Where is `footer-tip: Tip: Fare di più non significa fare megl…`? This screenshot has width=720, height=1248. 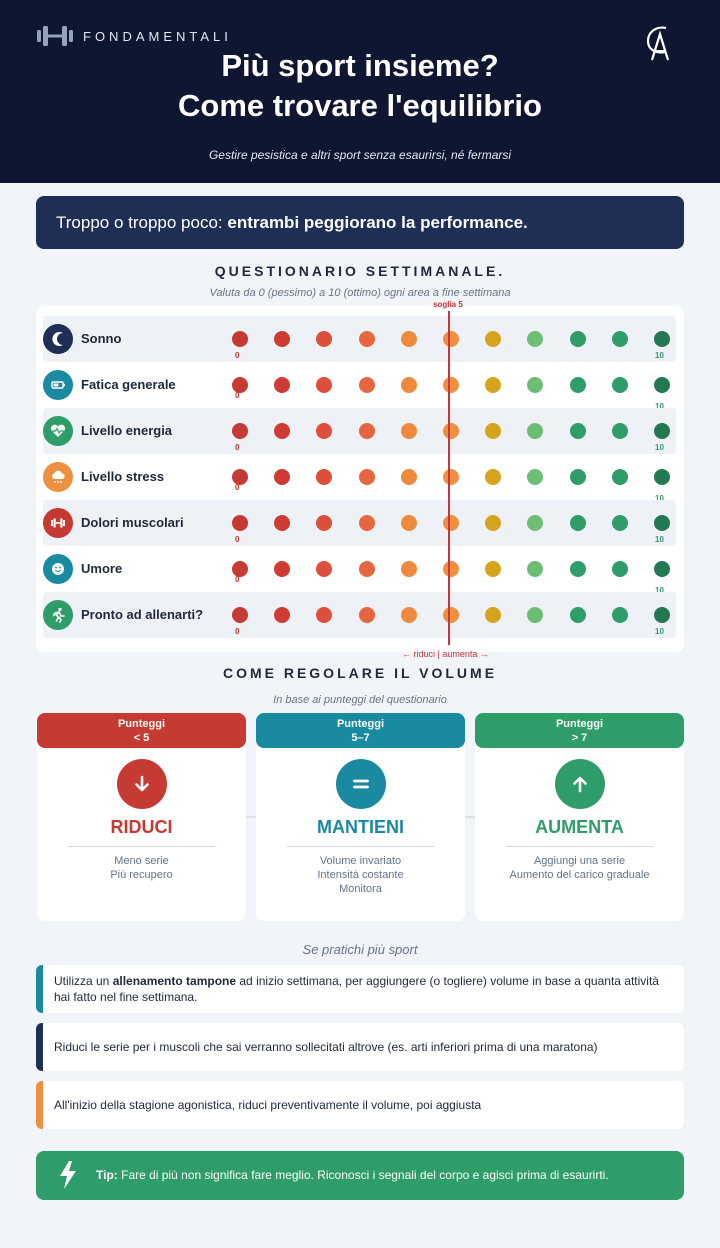
footer-tip: Tip: Fare di più non significa fare megl… is located at coordinates (360, 1175).